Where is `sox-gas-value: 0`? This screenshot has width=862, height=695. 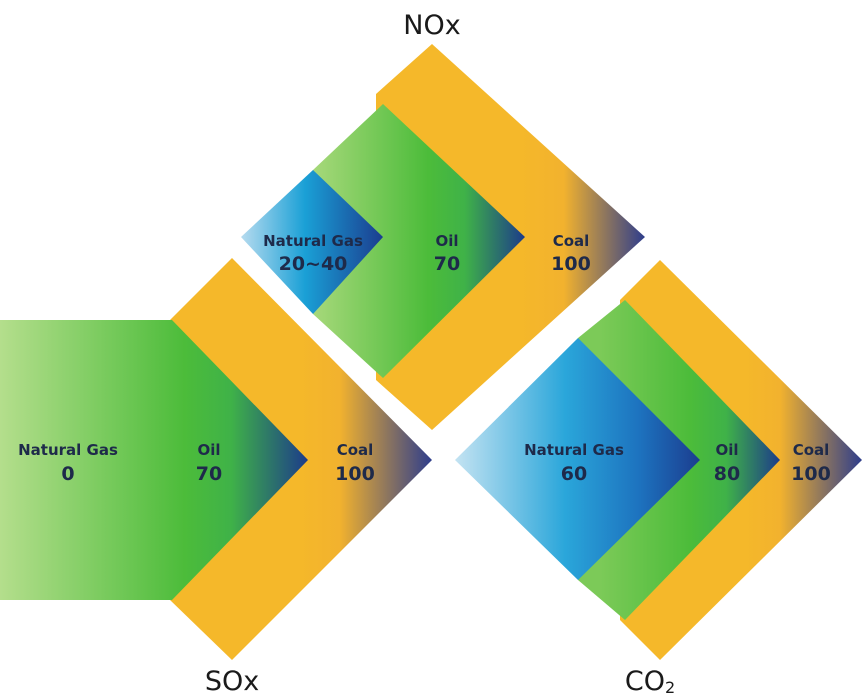
sox-gas-value: 0 is located at coordinates (67, 474).